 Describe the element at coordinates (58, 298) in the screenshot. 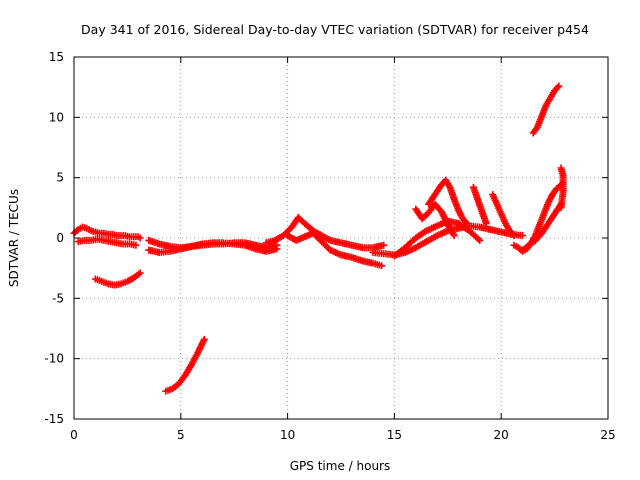

I see `y-tick-label: -5` at that location.